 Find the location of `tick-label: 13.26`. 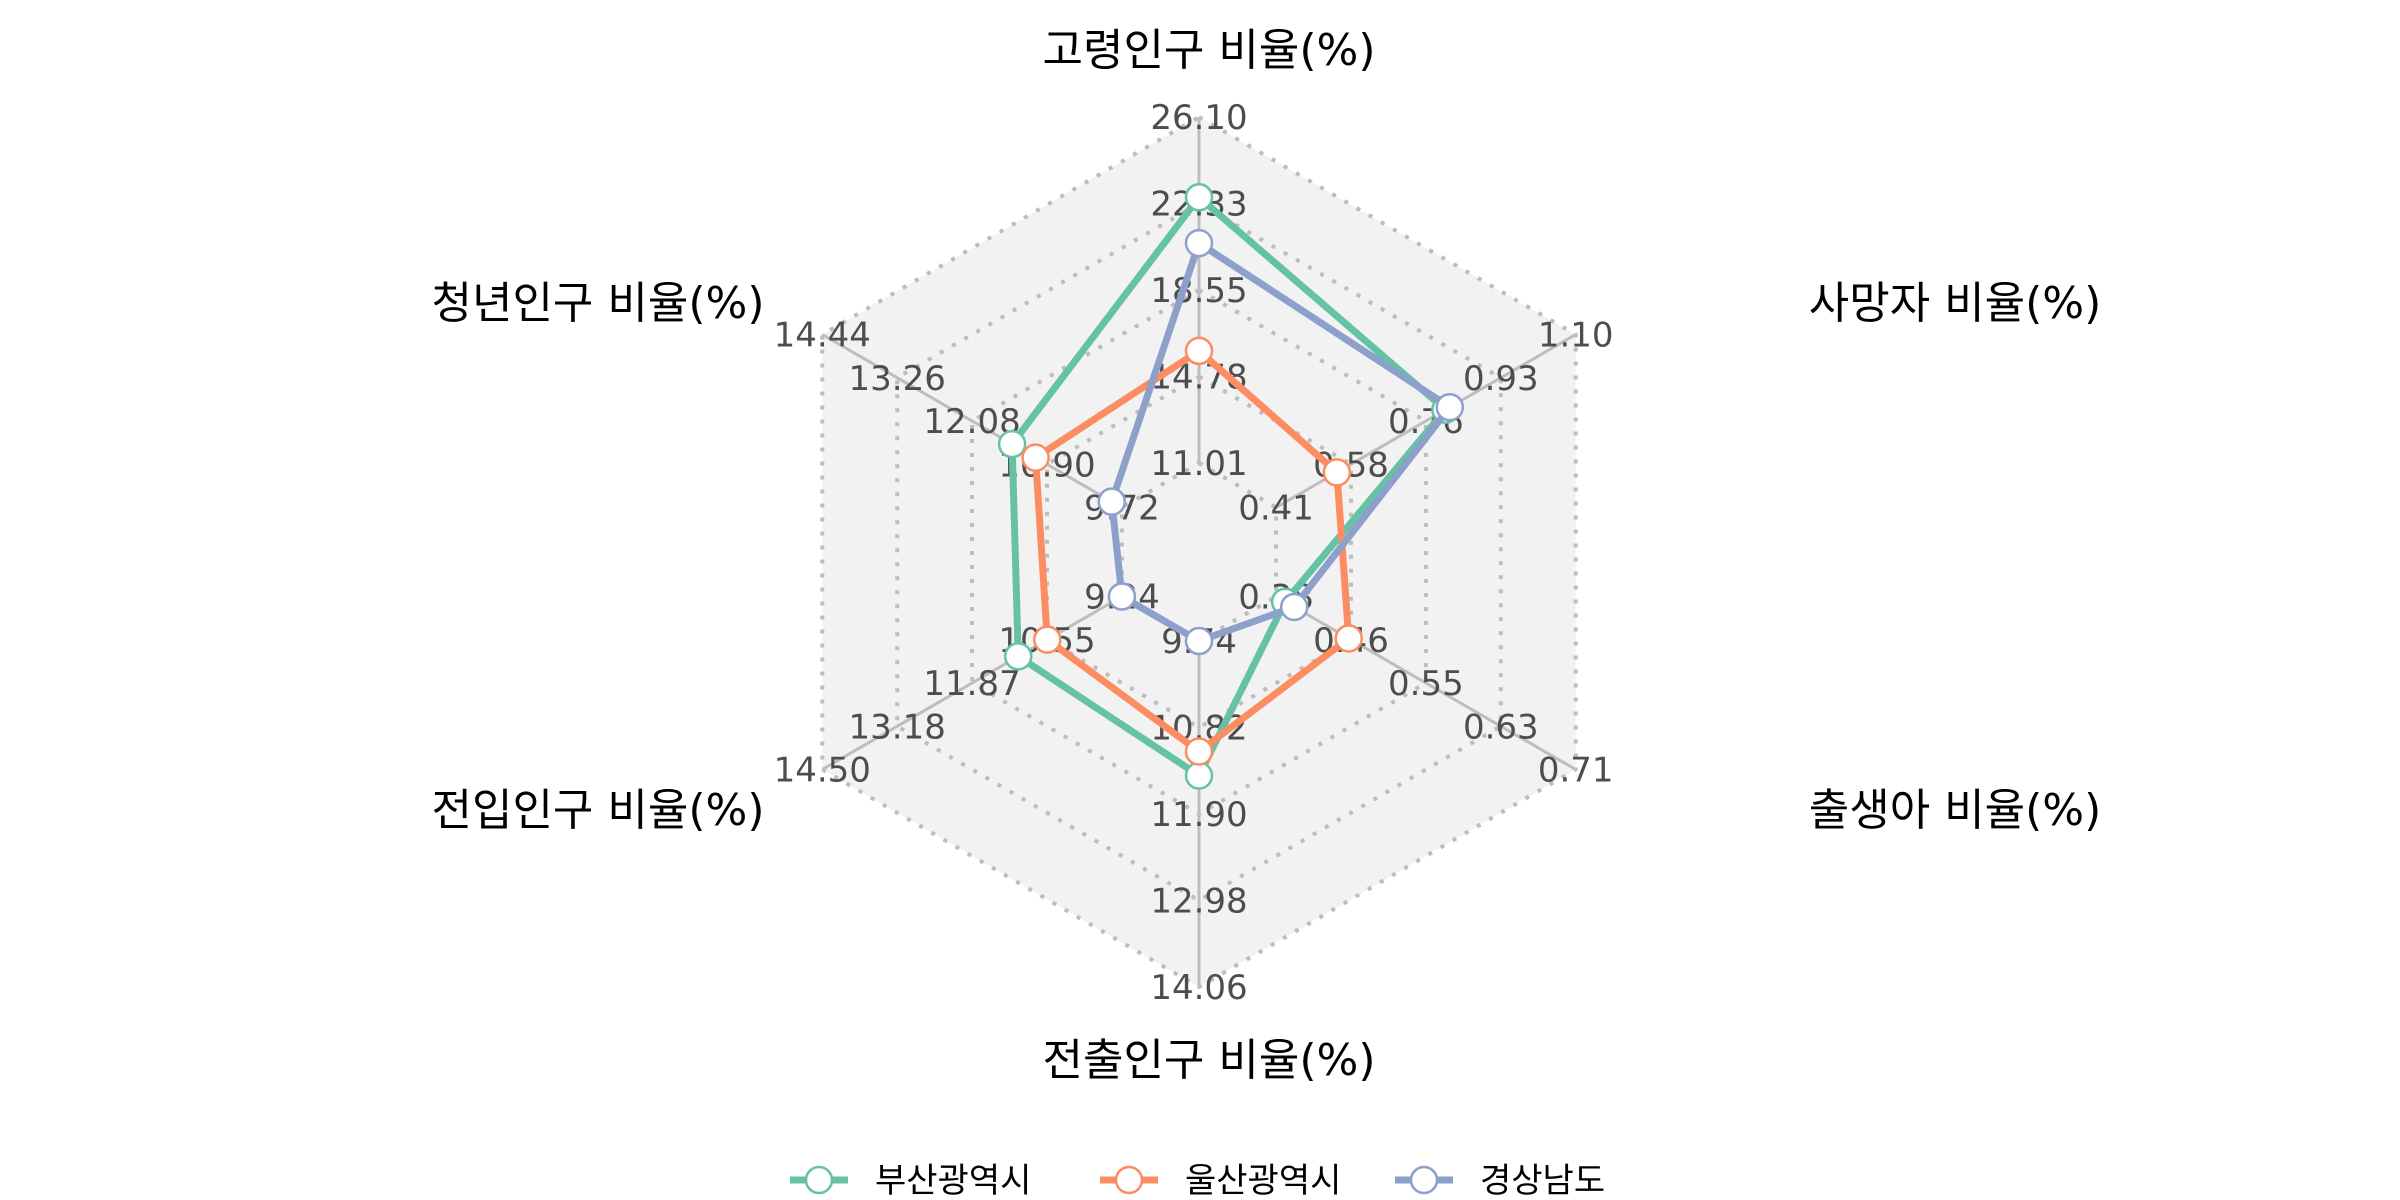

tick-label: 13.26 is located at coordinates (897, 379).